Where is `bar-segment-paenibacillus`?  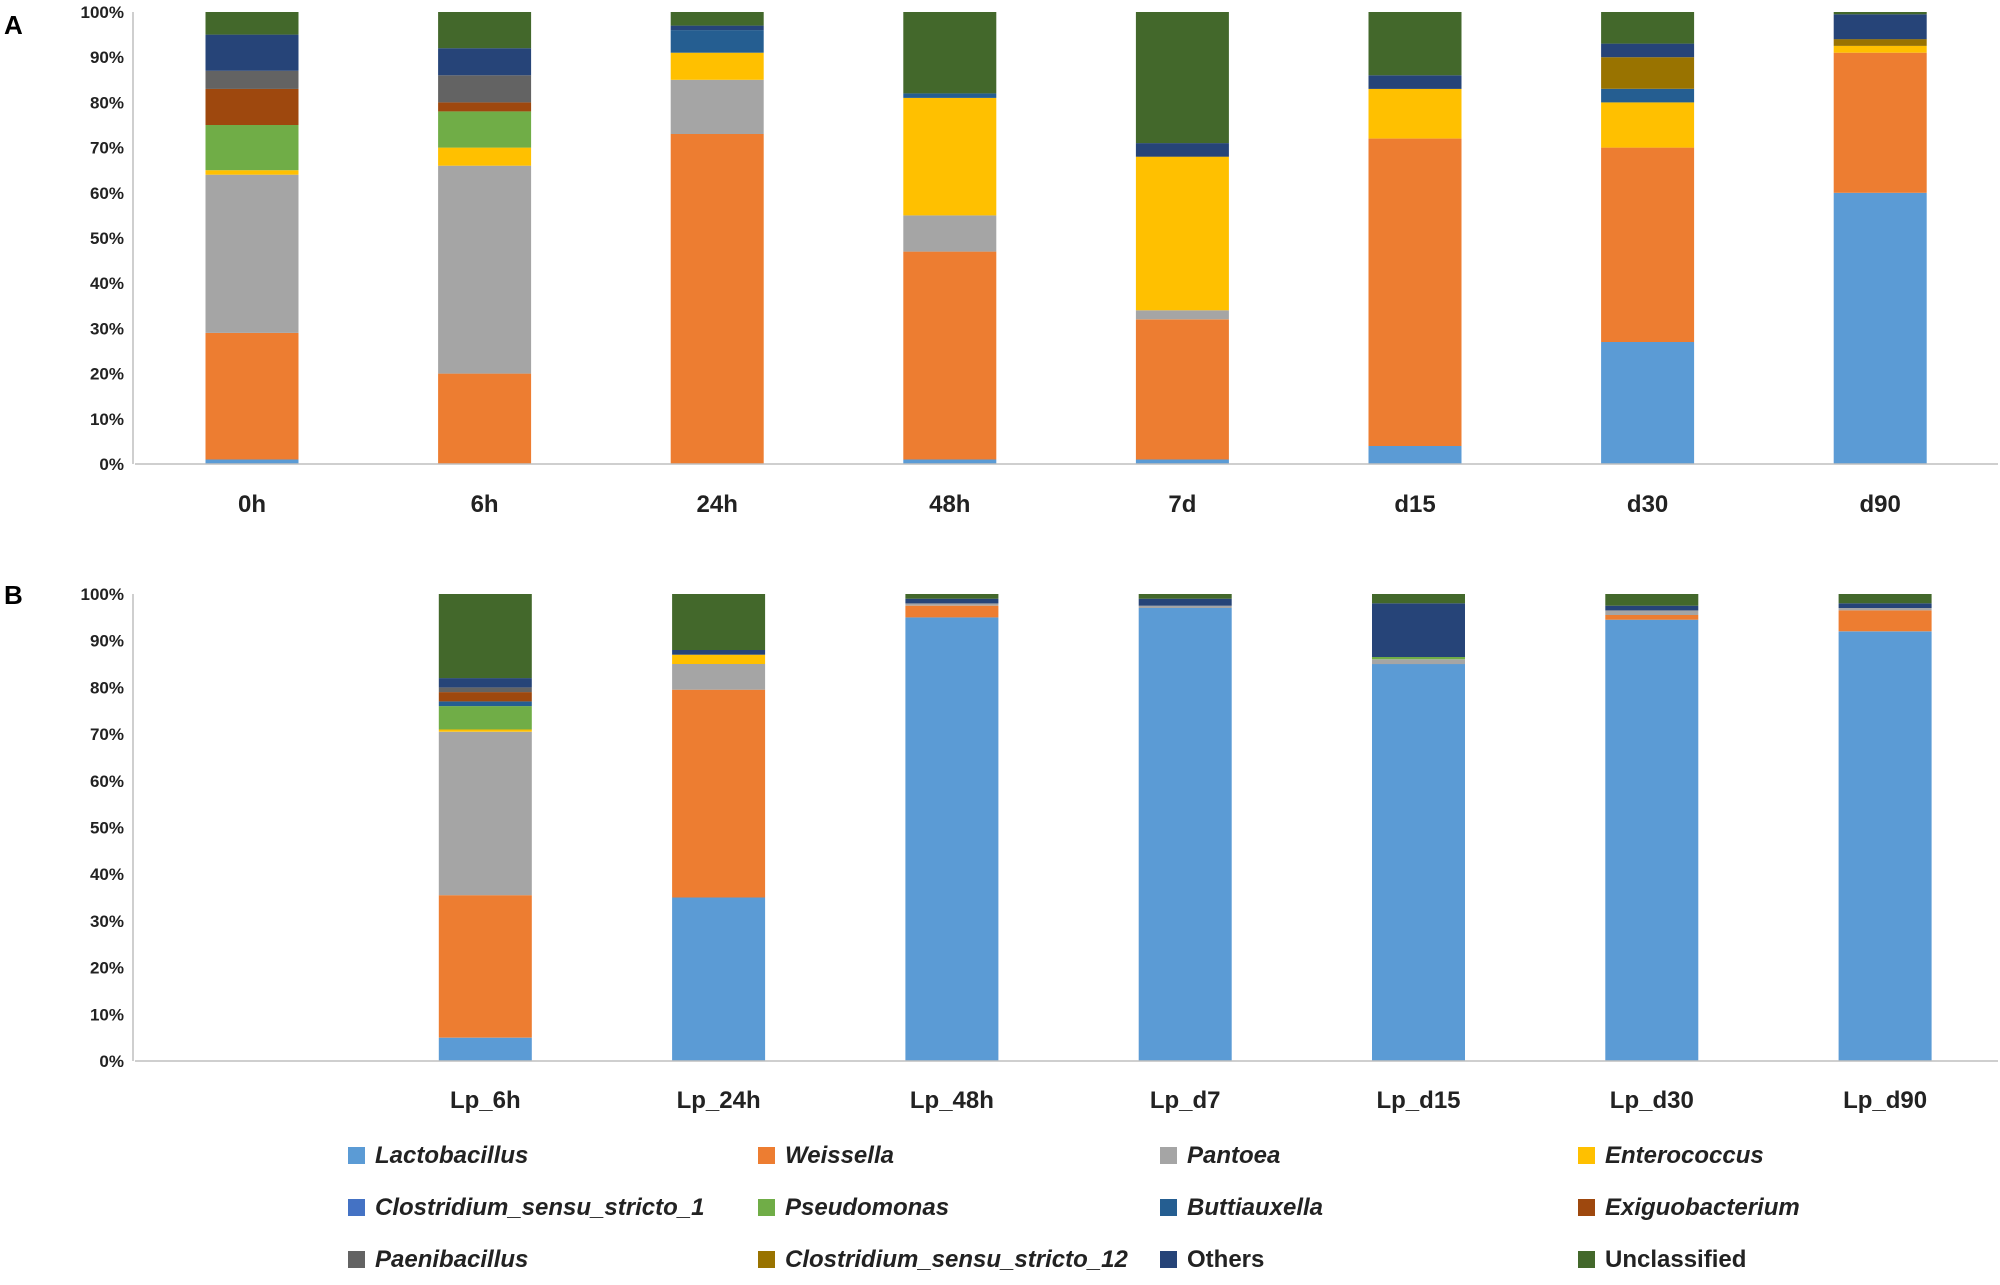 bar-segment-paenibacillus is located at coordinates (252, 79).